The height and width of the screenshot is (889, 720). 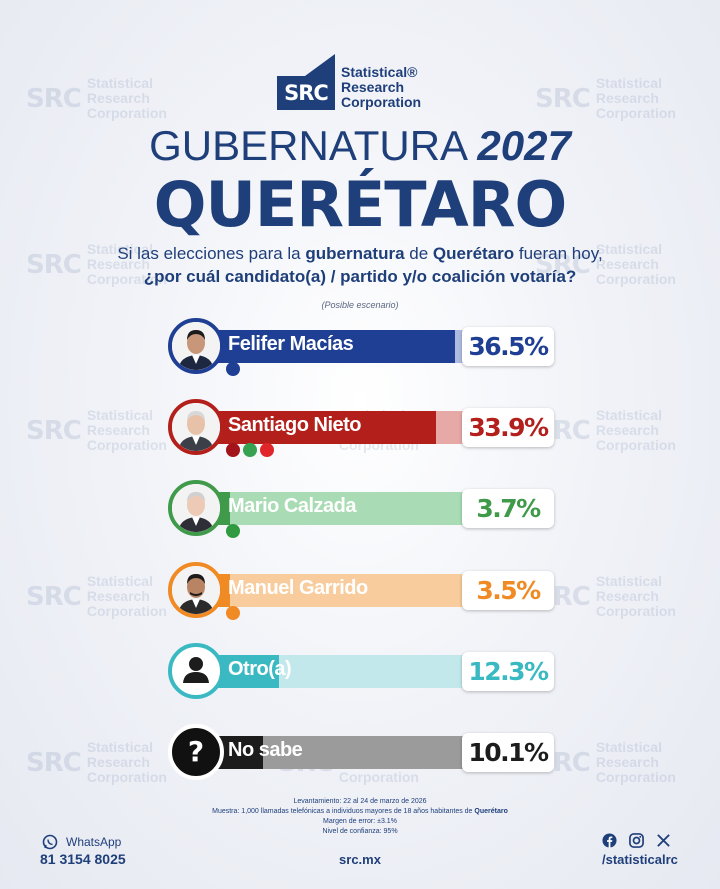 I want to click on chart-row: Manuel Garrido 3.5%, so click(x=361, y=591).